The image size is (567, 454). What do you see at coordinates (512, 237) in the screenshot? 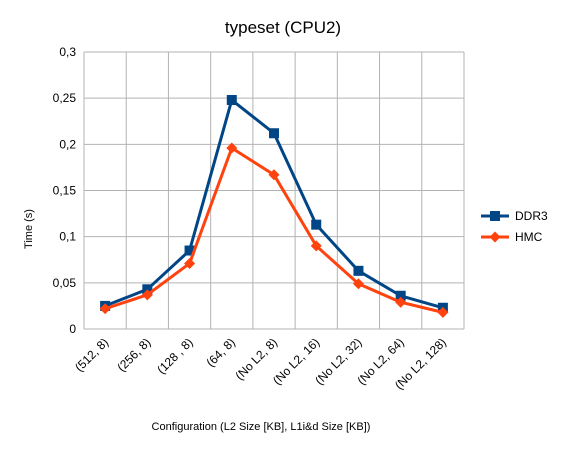
I see `legend-item: HMC` at bounding box center [512, 237].